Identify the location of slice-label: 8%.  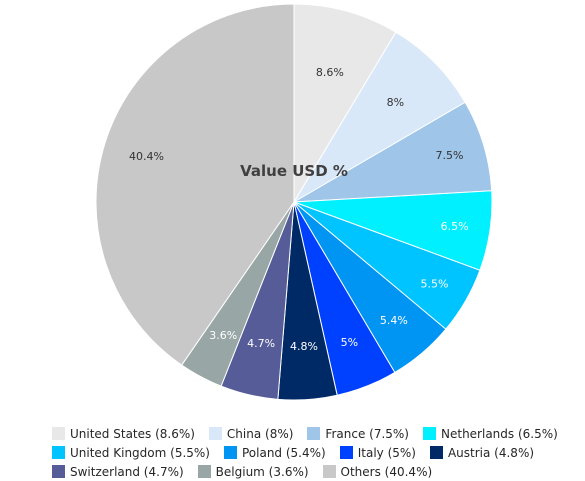
(395, 102).